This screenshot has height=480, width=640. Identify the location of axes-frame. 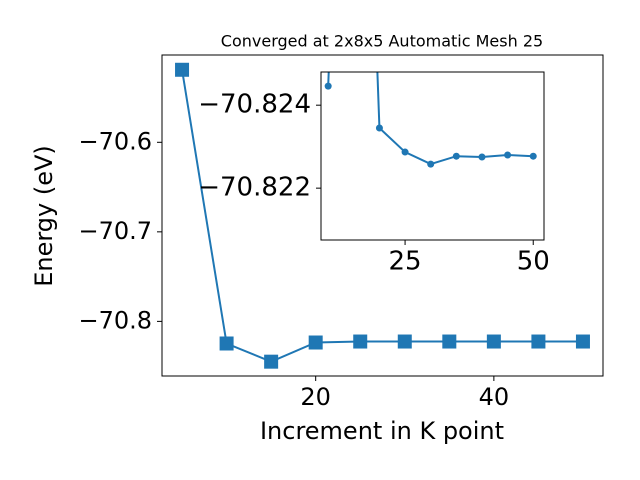
(432, 156).